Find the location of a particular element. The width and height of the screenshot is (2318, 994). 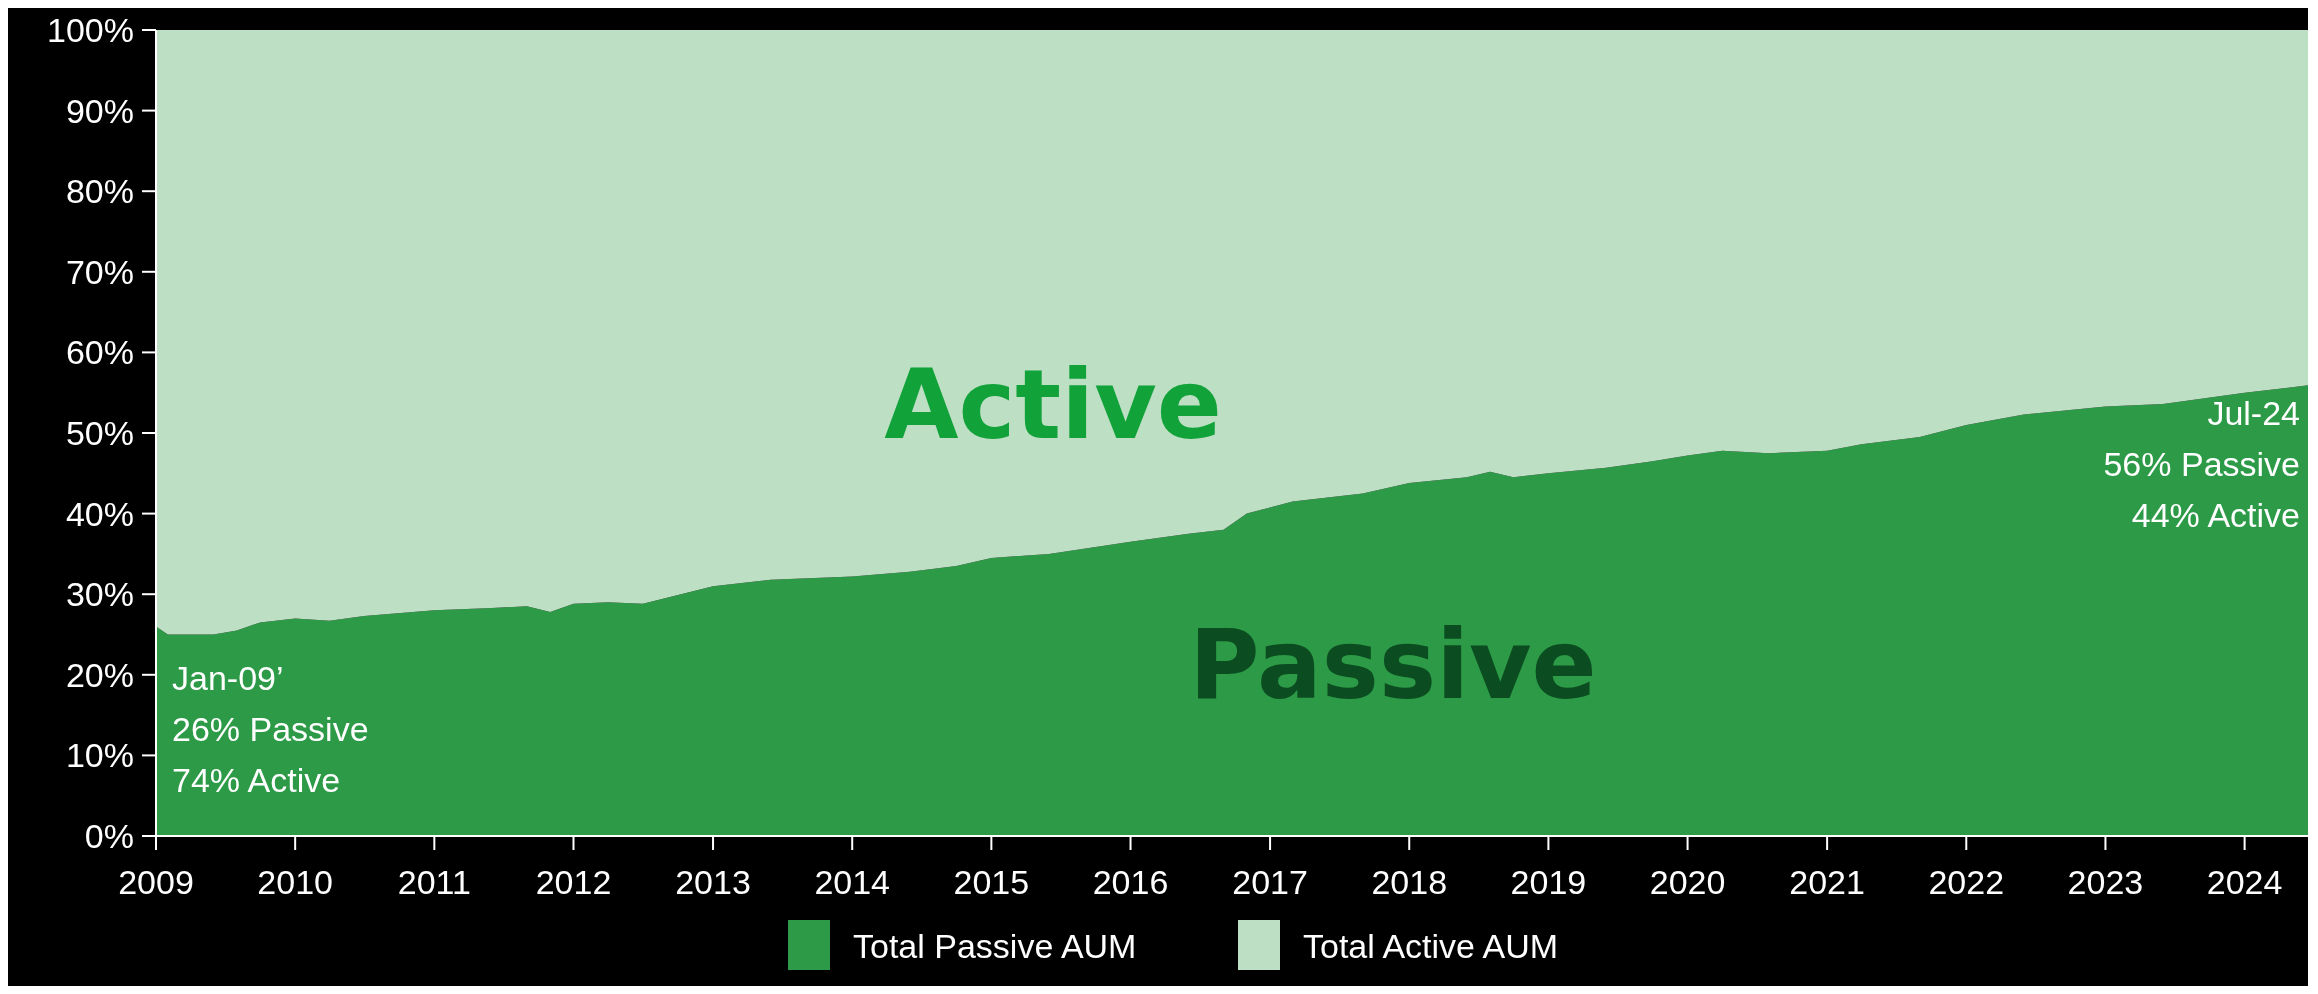

y-tick-label: 0% is located at coordinates (109, 835).